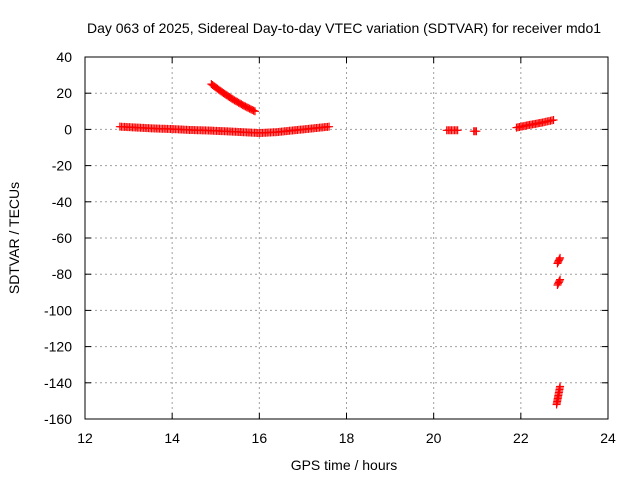  What do you see at coordinates (172, 438) in the screenshot?
I see `x-tick-label: 14` at bounding box center [172, 438].